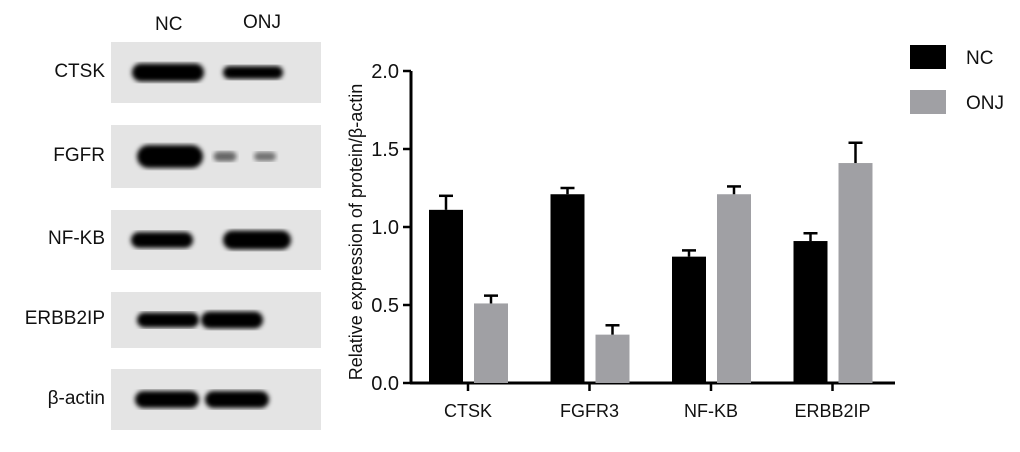 This screenshot has height=452, width=1020. I want to click on bar-nc-ctsk, so click(446, 296).